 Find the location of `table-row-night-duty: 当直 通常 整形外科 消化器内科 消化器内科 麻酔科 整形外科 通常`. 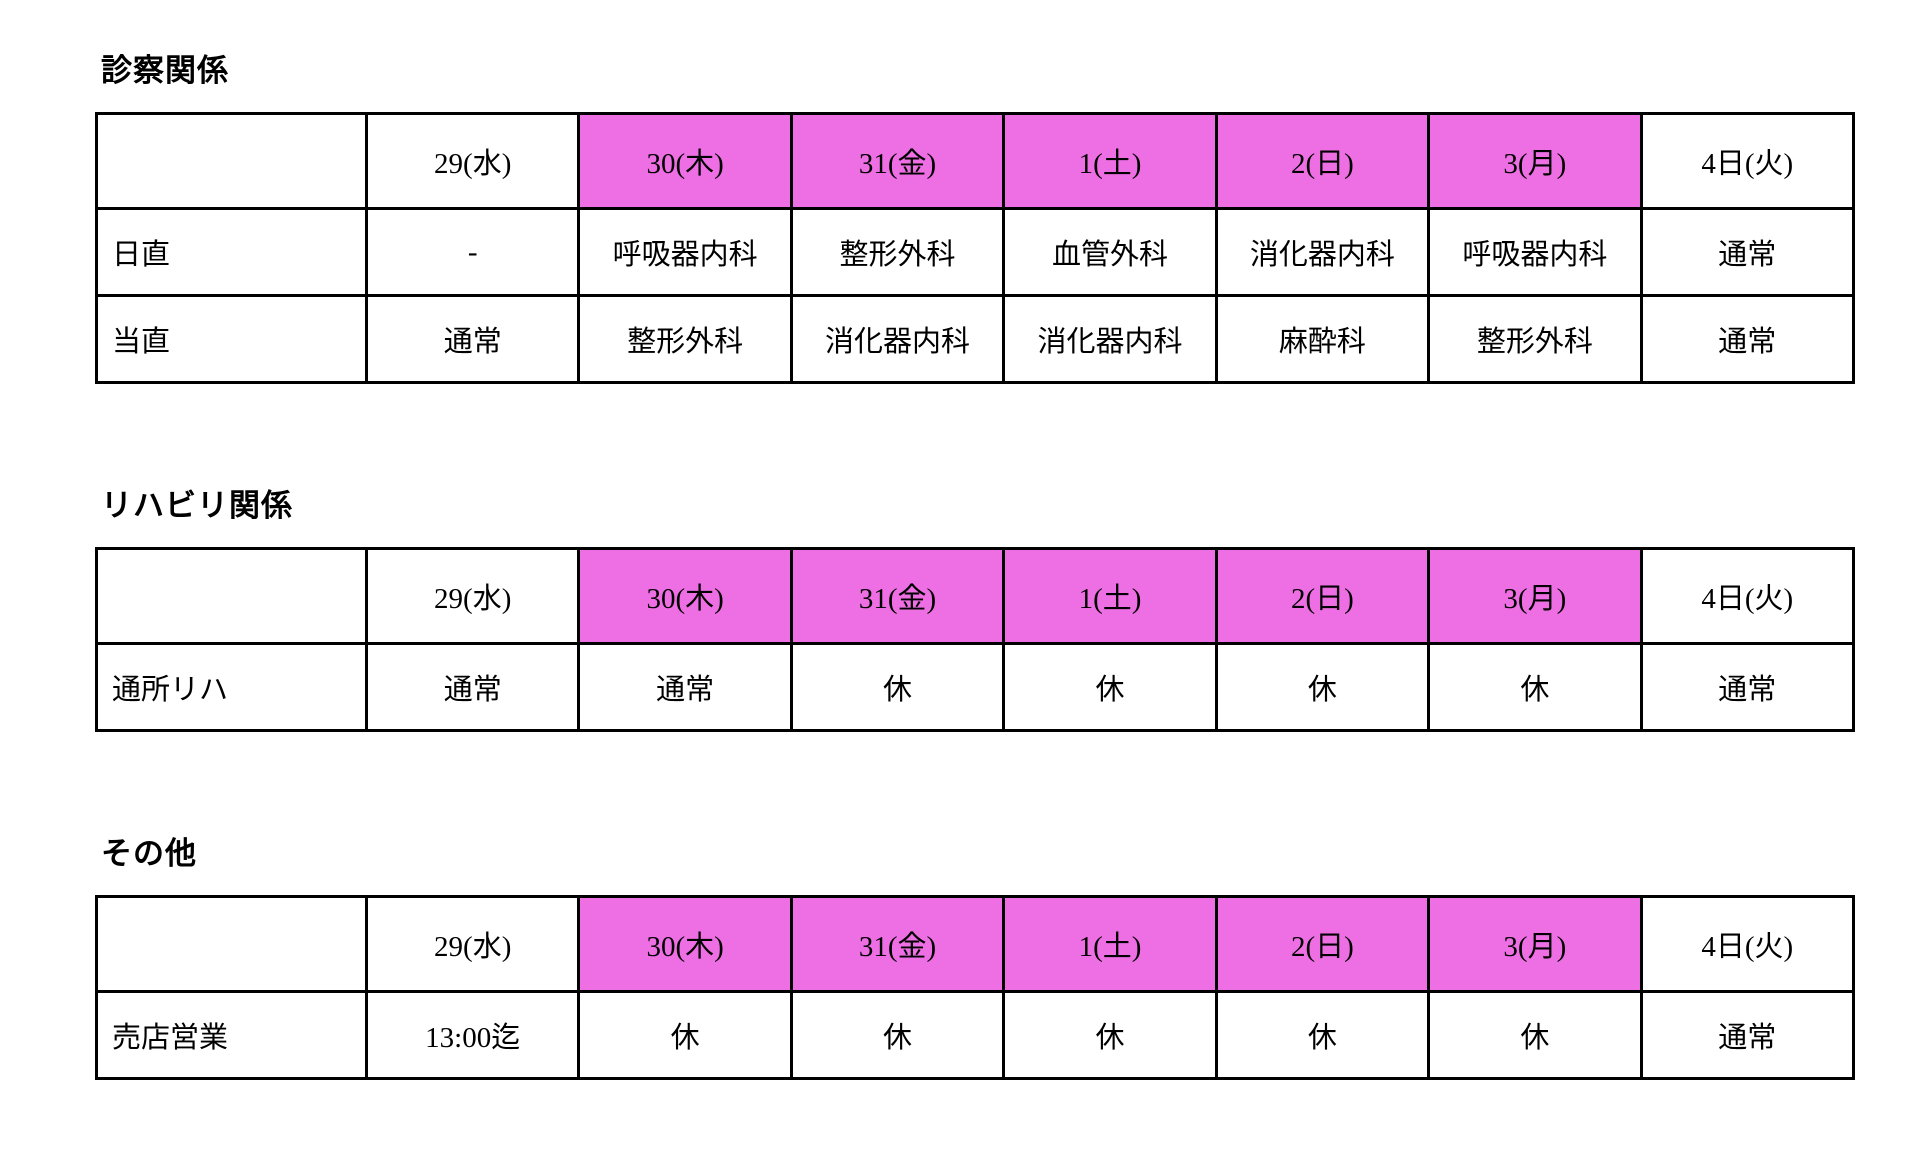

table-row-night-duty: 当直 通常 整形外科 消化器内科 消化器内科 麻酔科 整形外科 通常 is located at coordinates (975, 339).